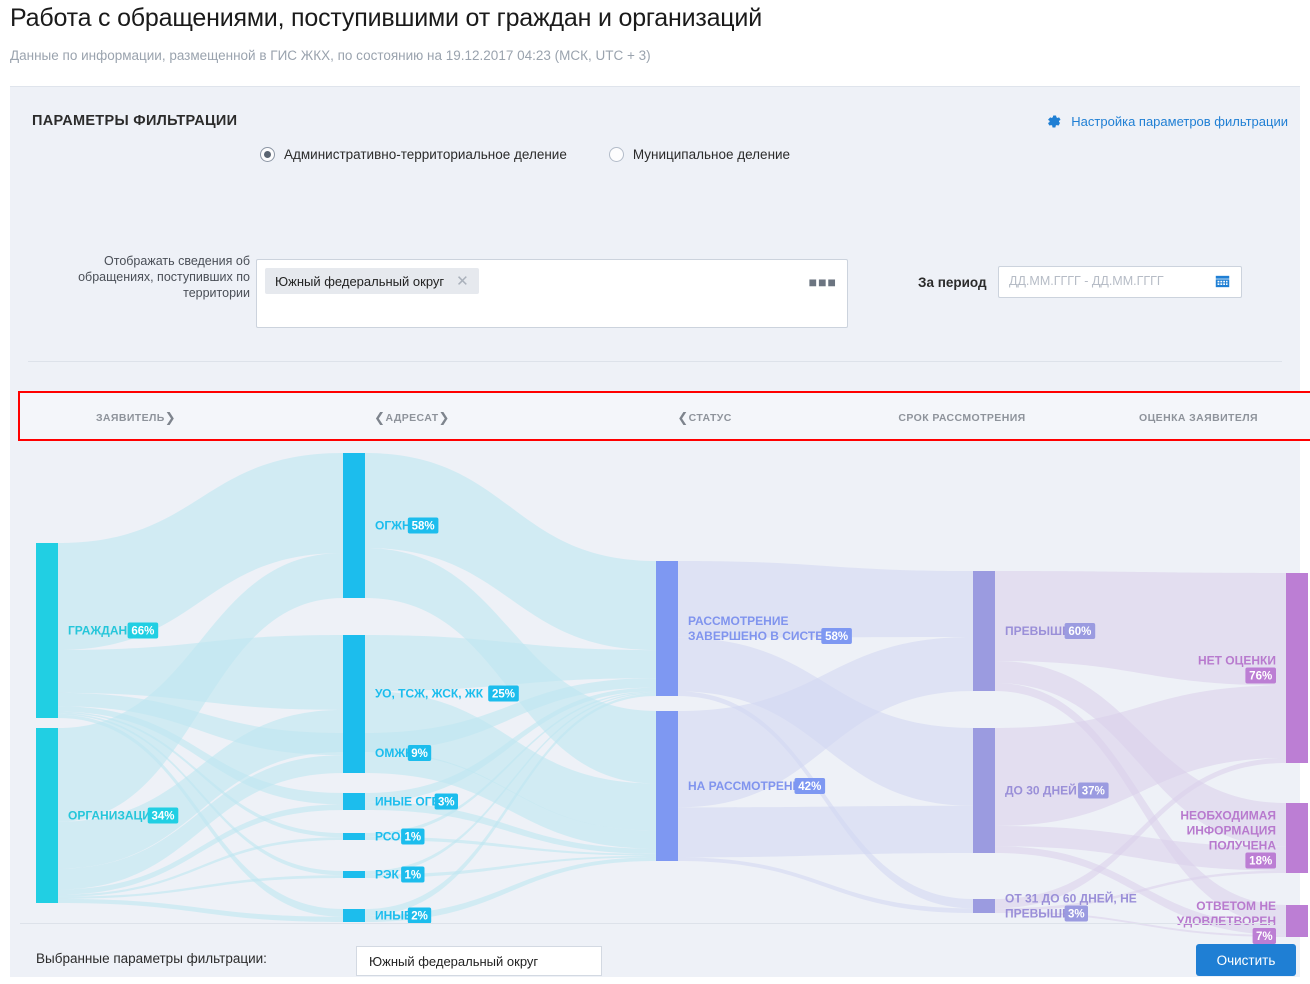 This screenshot has width=1310, height=984. Describe the element at coordinates (1071, 898) in the screenshot. I see `sankey-node-label: ОТ 31 ДО 60 ДНЕЙ, НЕ` at that location.